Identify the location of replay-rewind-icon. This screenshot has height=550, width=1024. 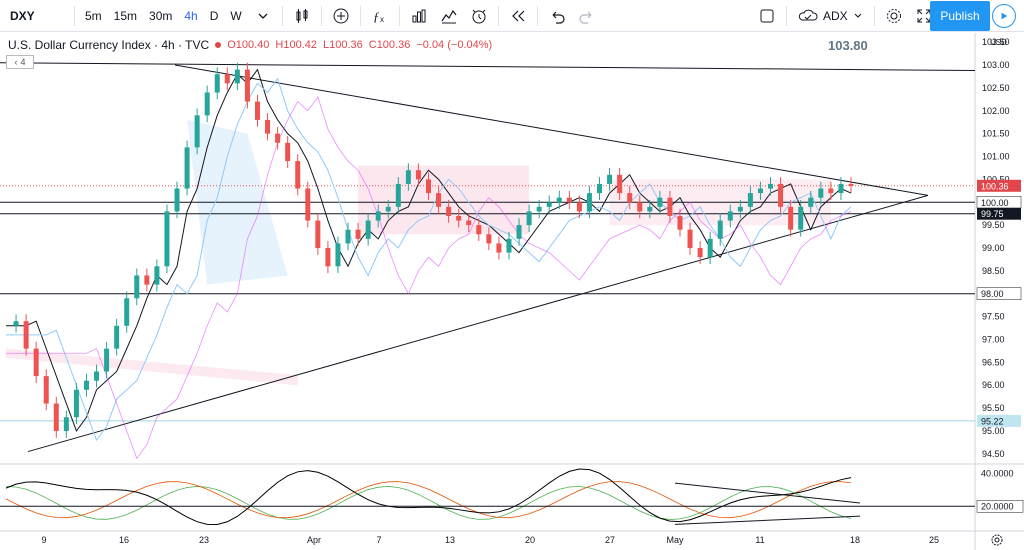
(518, 16).